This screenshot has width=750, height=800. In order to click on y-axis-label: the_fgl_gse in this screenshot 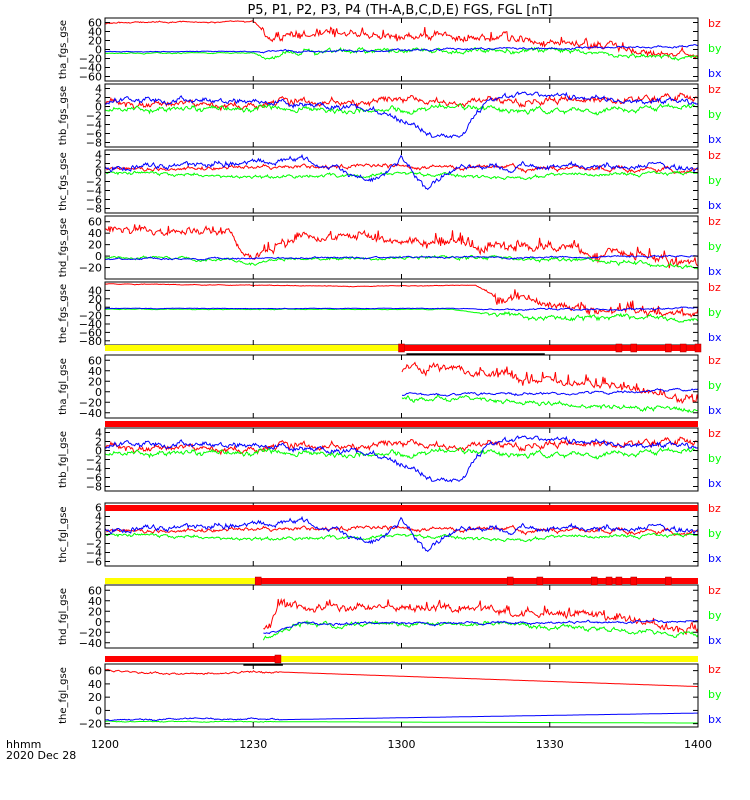, I will do `click(63, 695)`.